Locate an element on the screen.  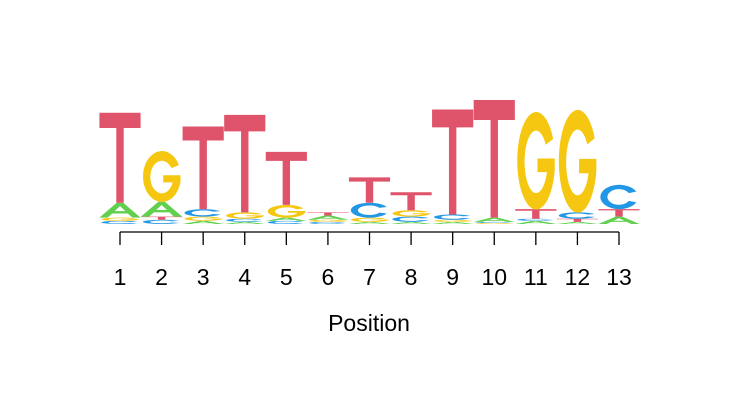
x-axis-label: Position is located at coordinates (369, 323).